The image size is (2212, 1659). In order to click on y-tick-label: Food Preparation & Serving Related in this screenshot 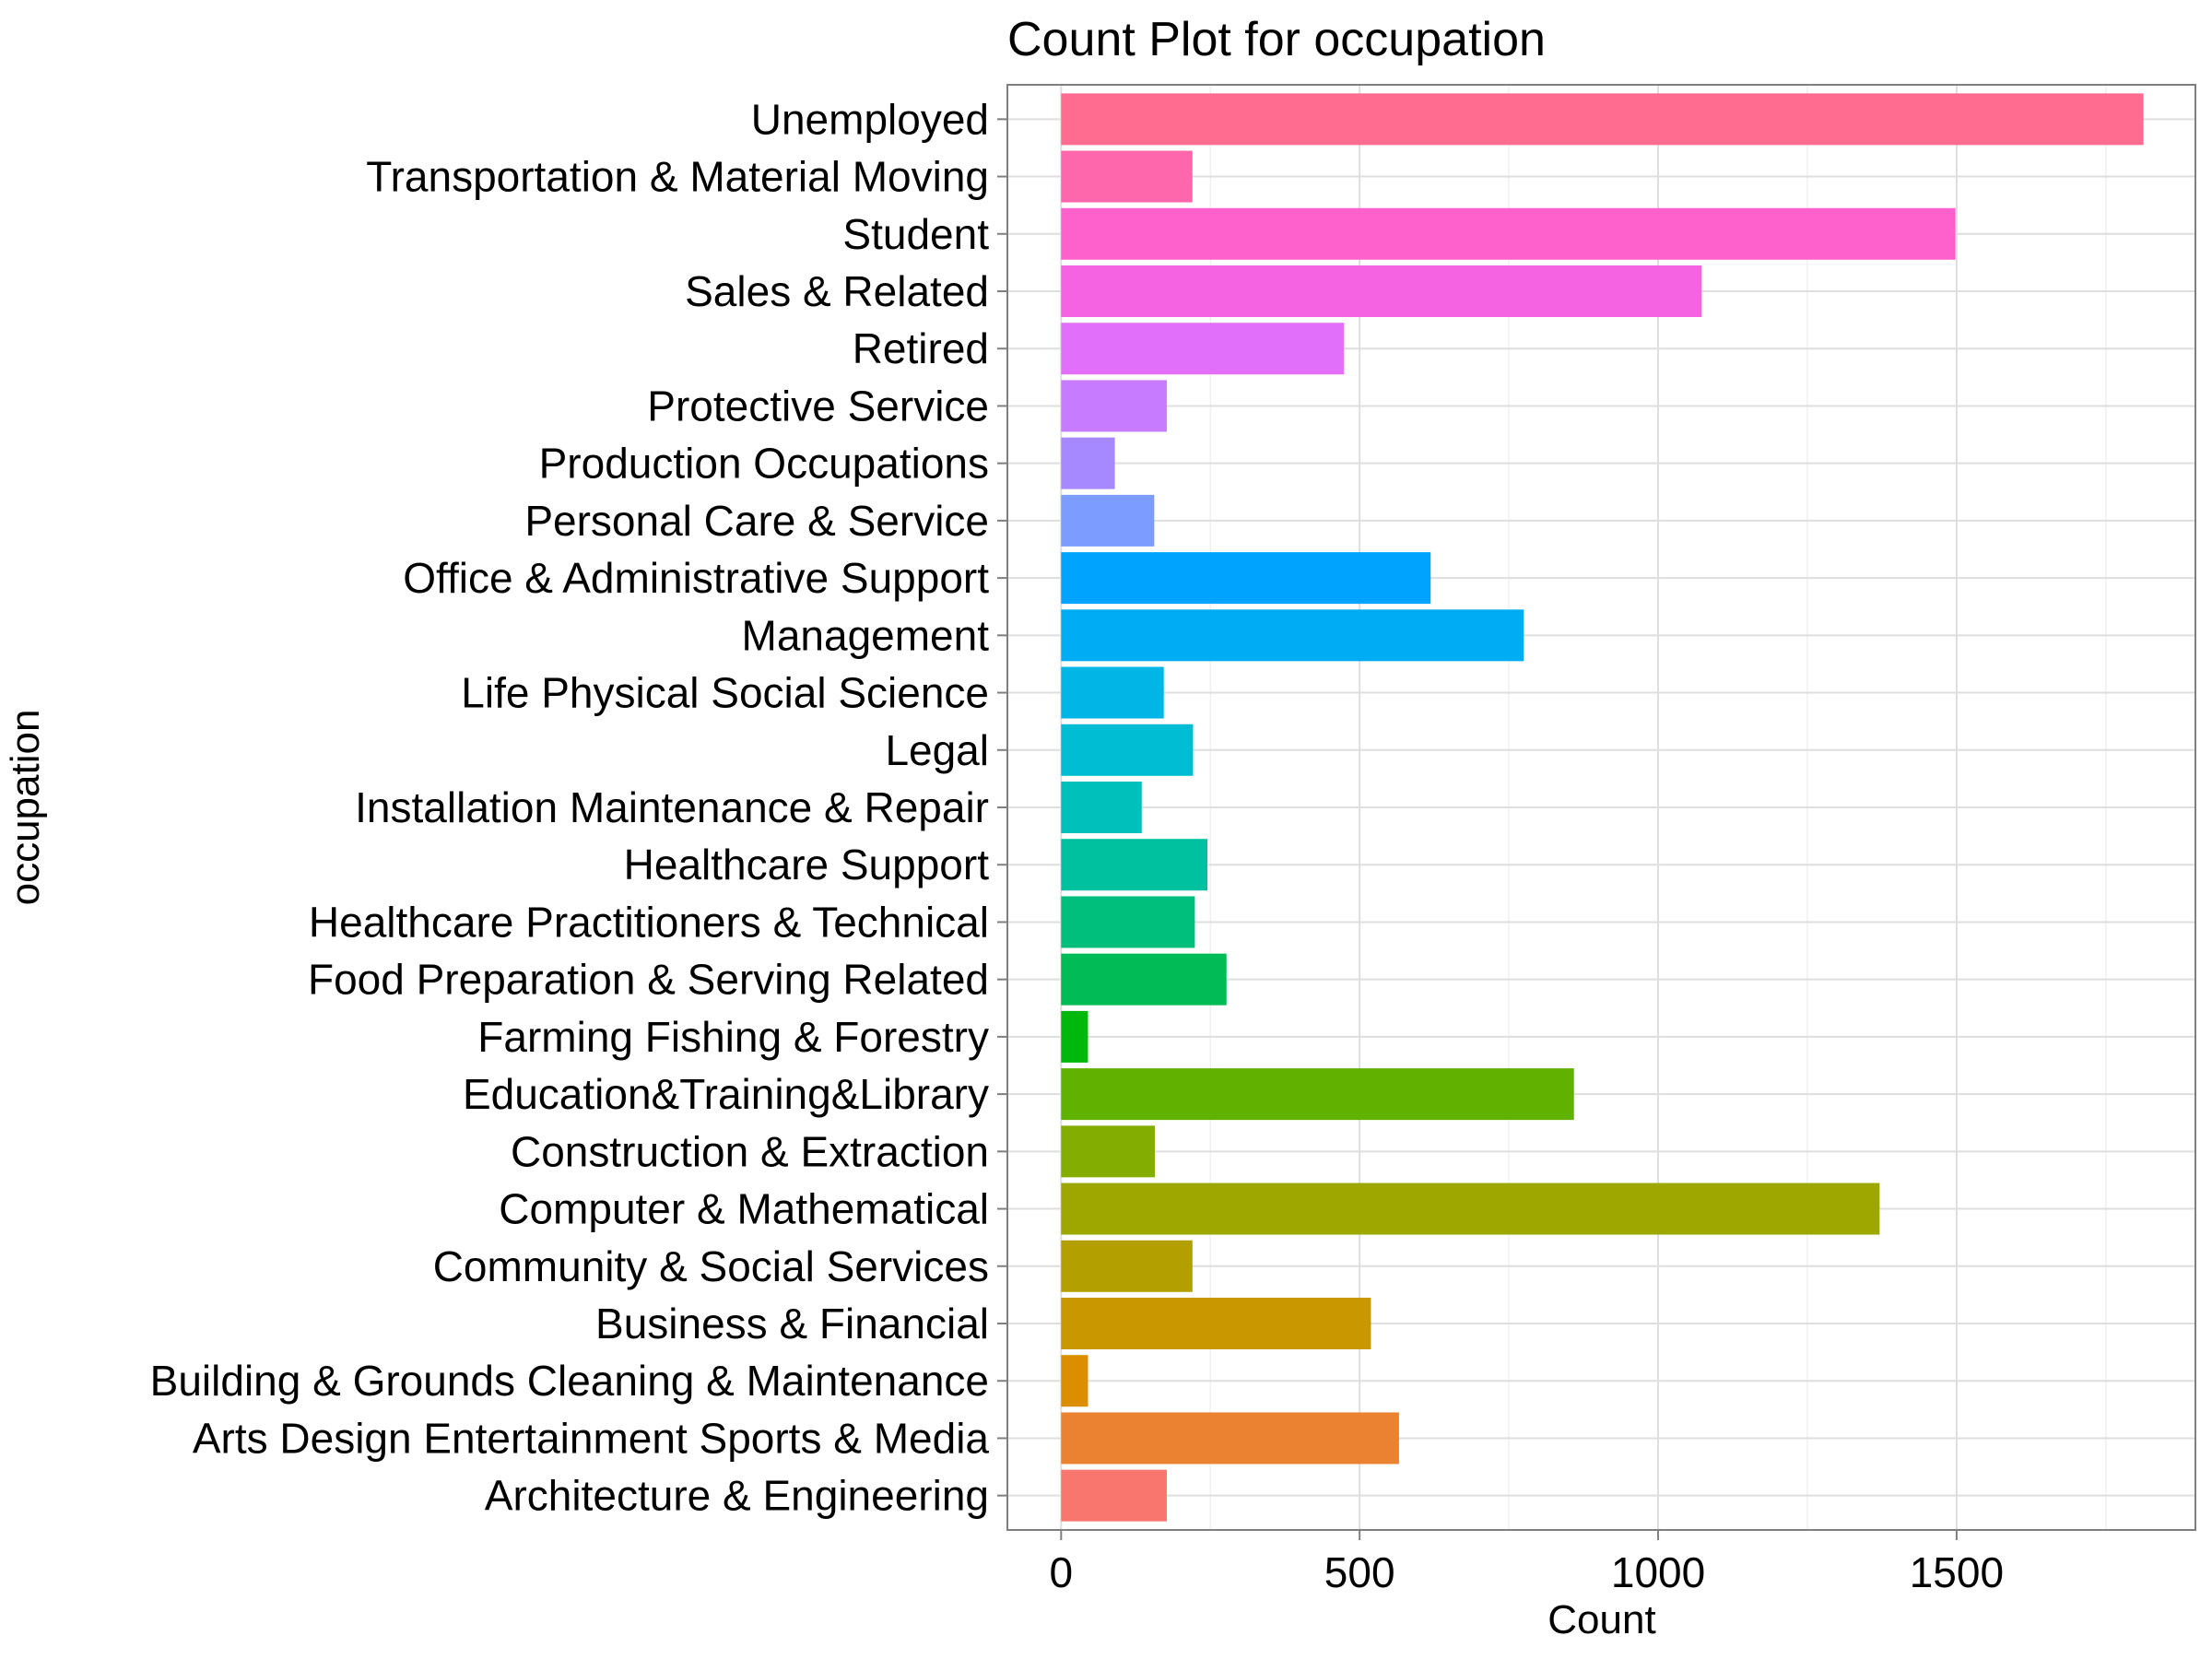, I will do `click(648, 980)`.